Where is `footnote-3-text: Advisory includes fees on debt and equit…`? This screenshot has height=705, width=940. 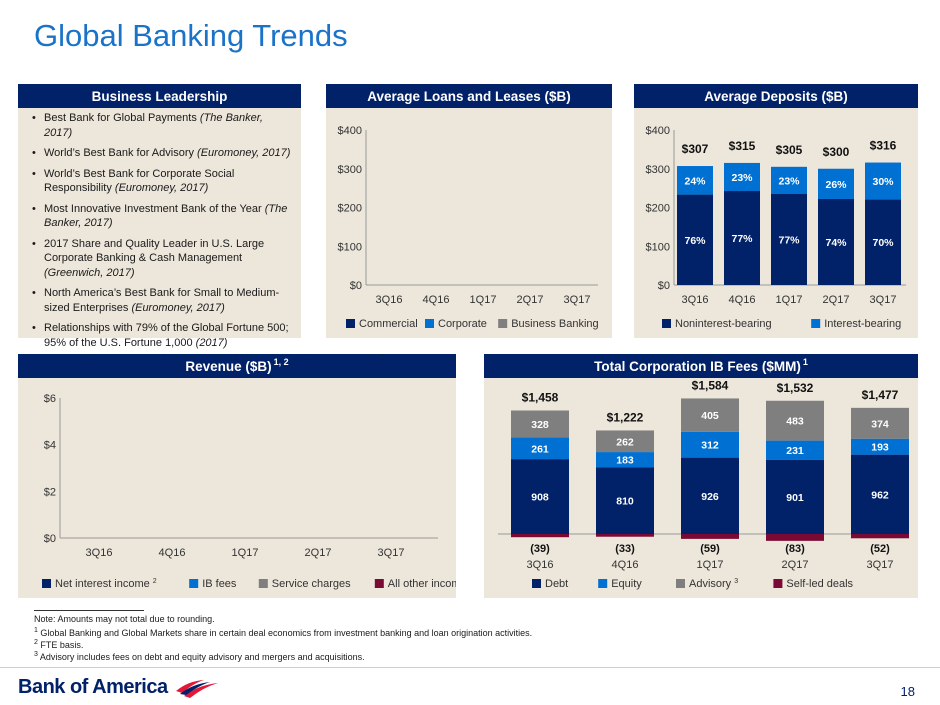 footnote-3-text: Advisory includes fees on debt and equit… is located at coordinates (202, 657).